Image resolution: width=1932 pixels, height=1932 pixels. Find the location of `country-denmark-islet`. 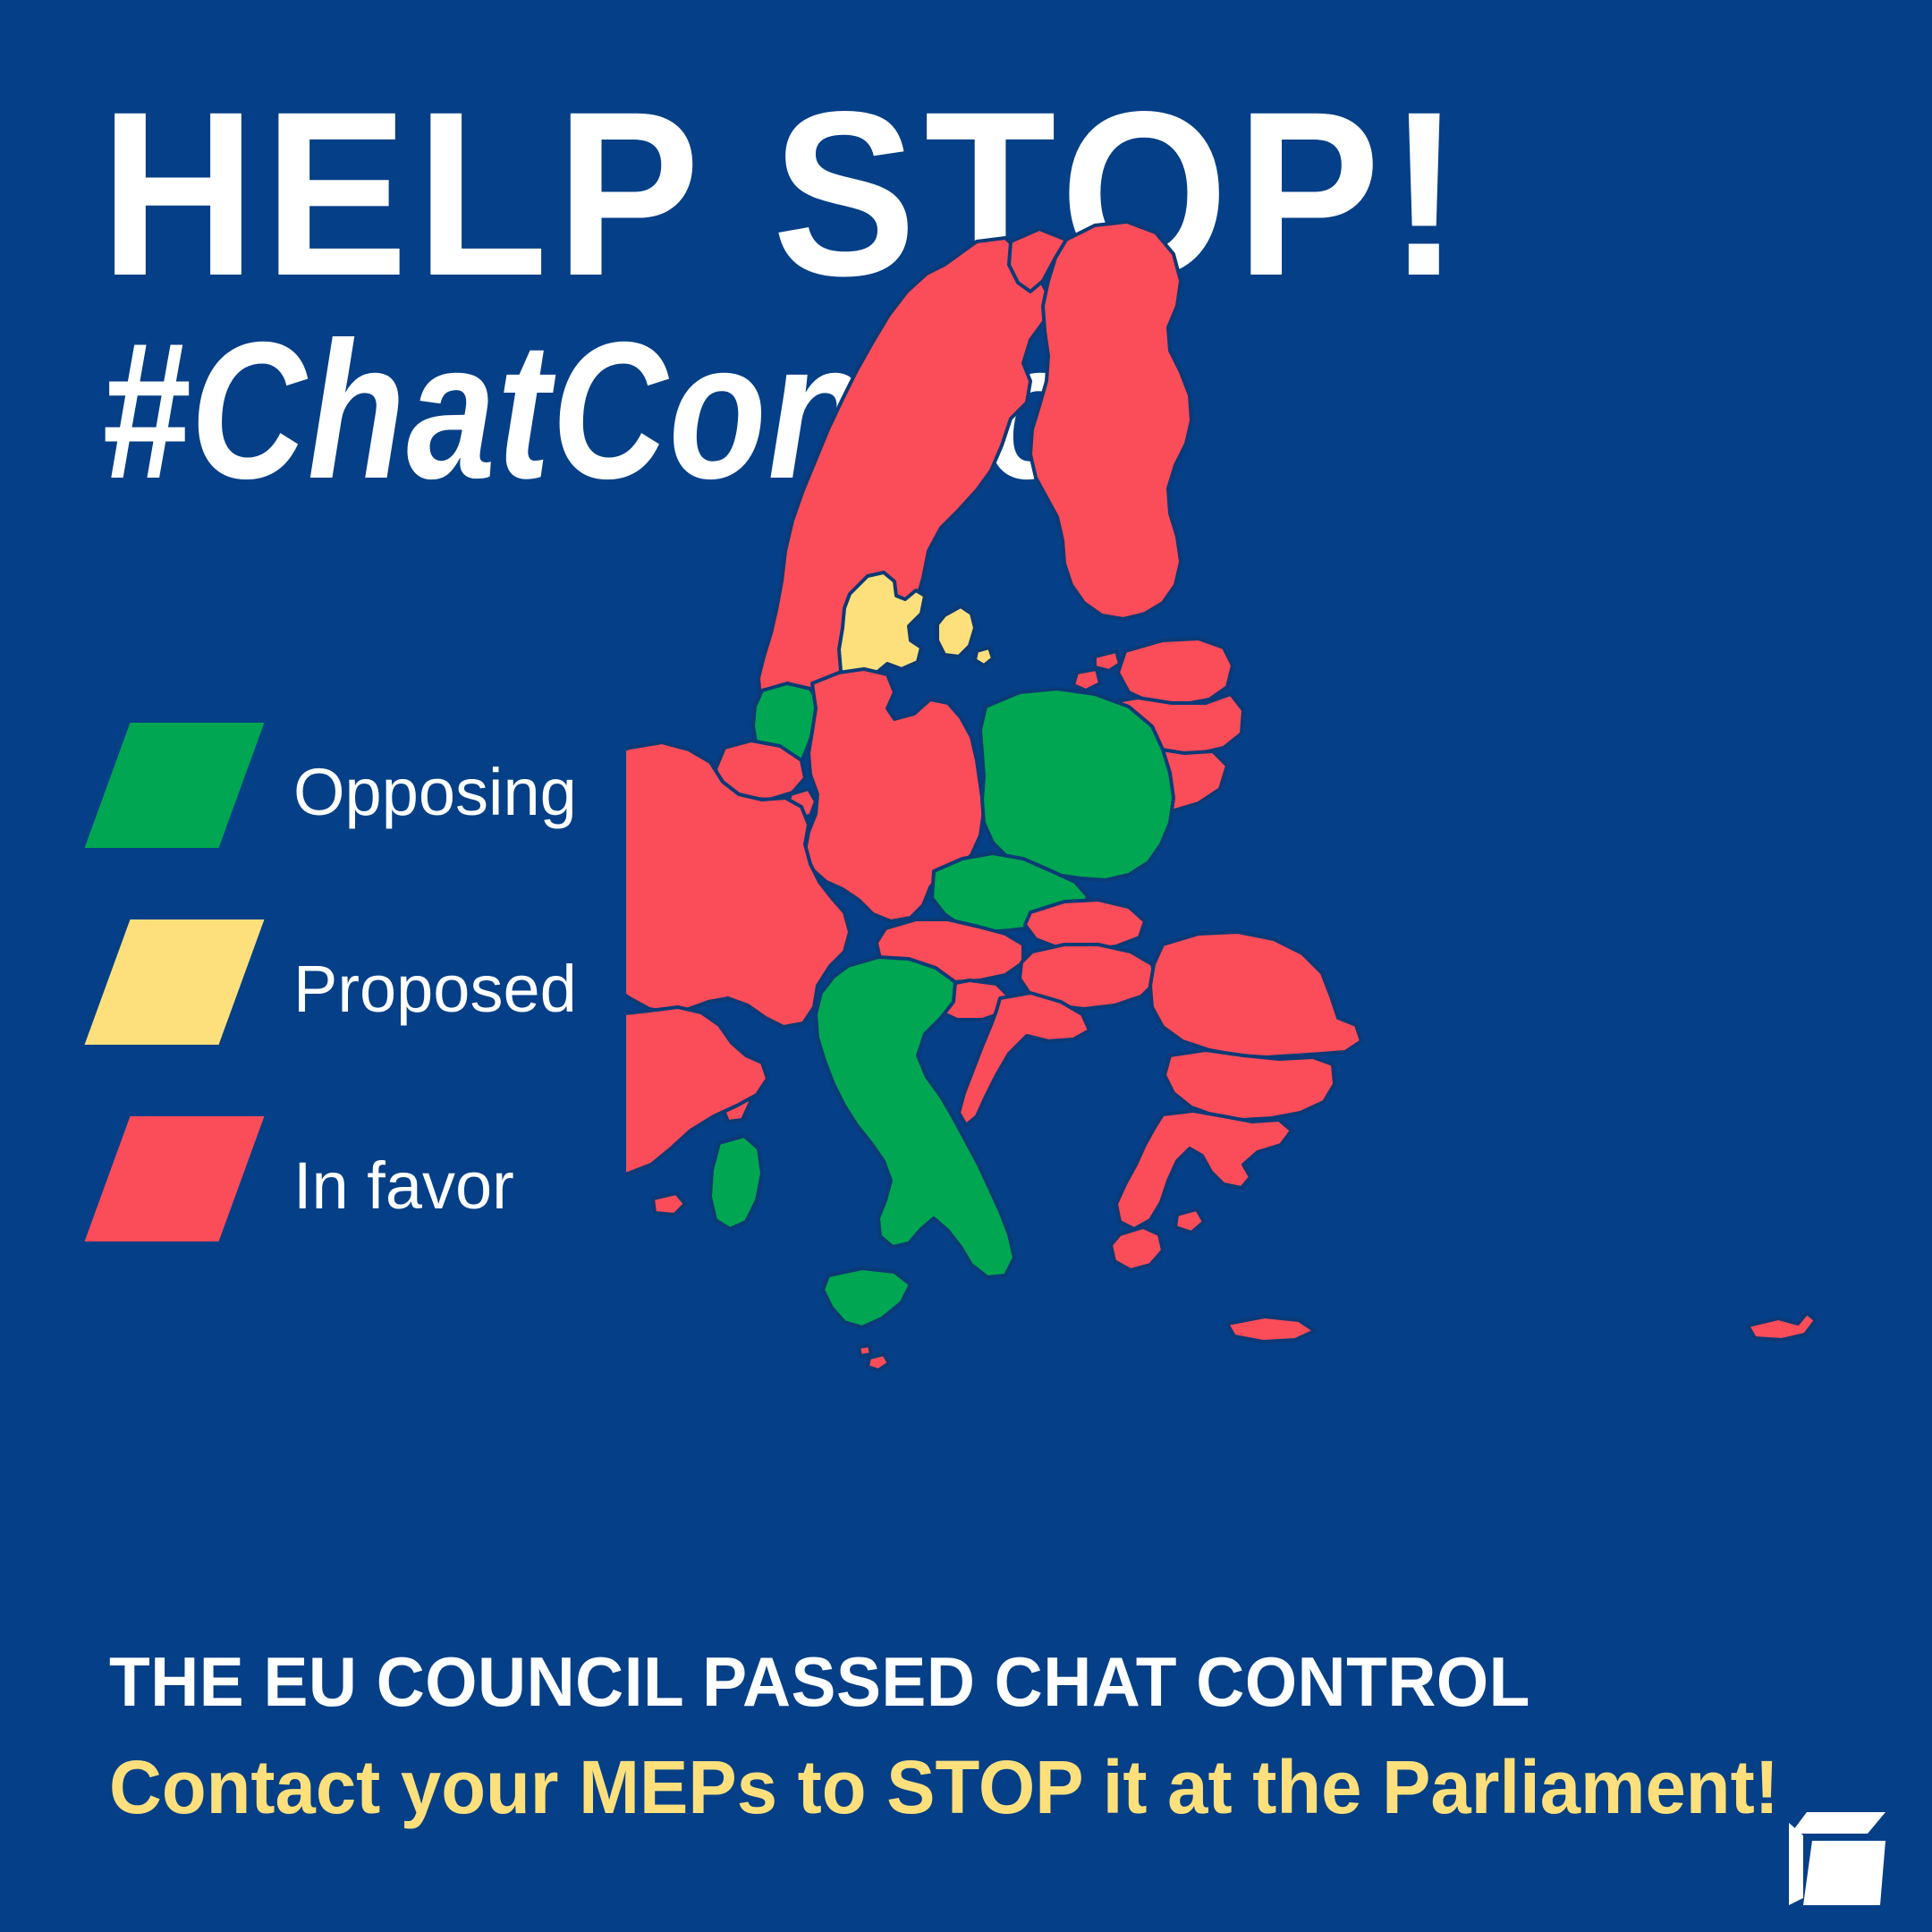

country-denmark-islet is located at coordinates (984, 656).